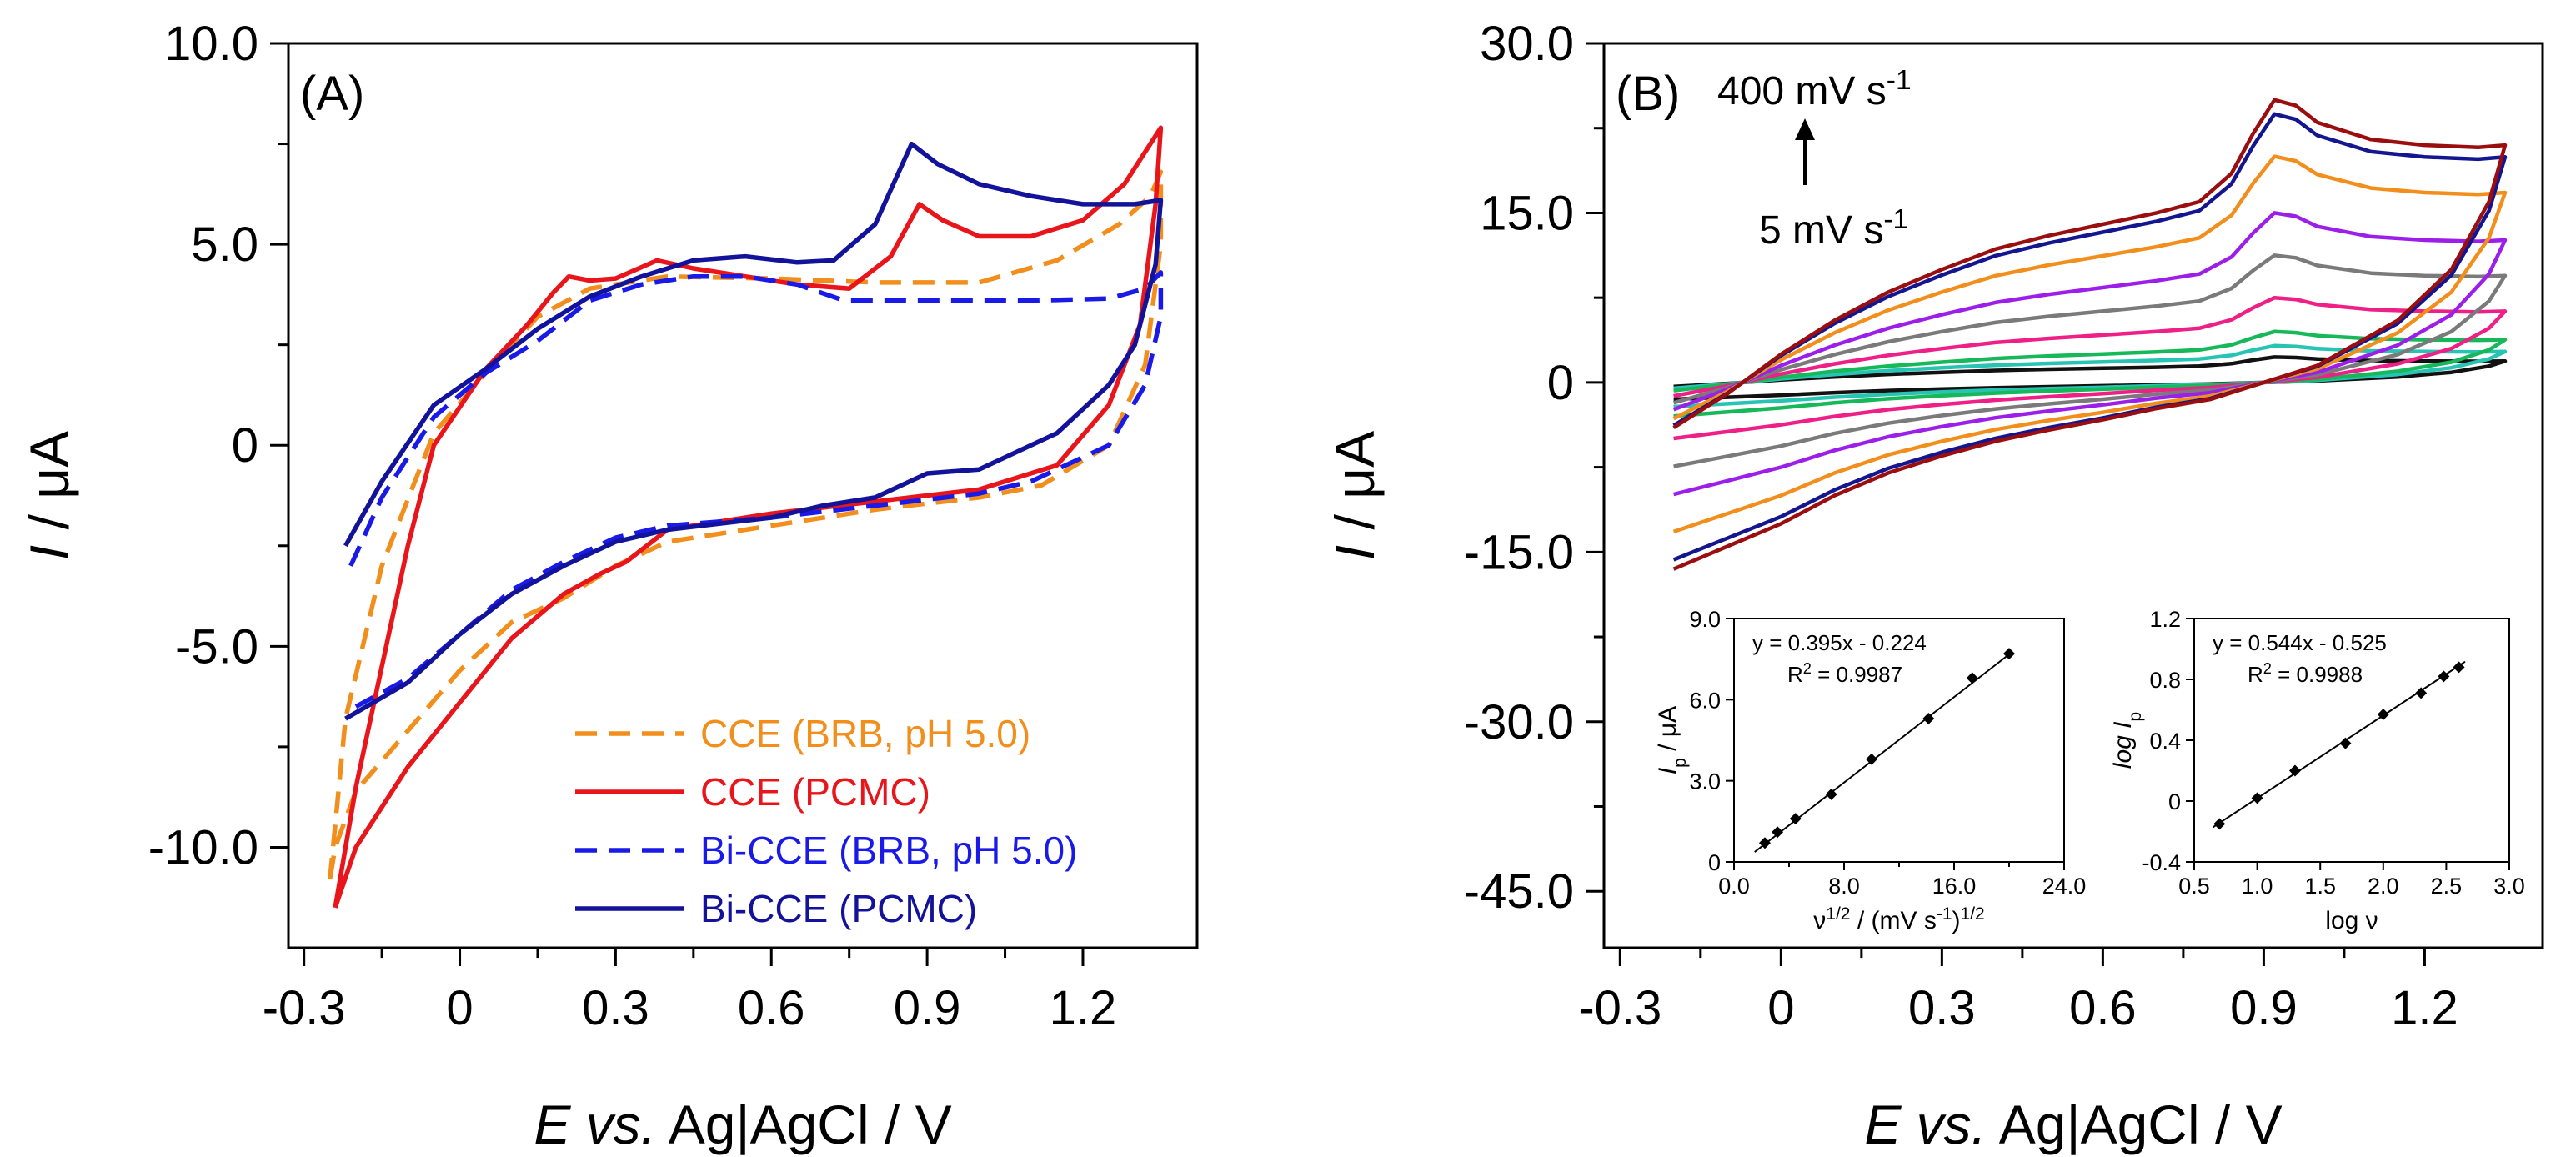 The image size is (2576, 1157). I want to click on scan-rate-top-label-part-1: -1, so click(1899, 80).